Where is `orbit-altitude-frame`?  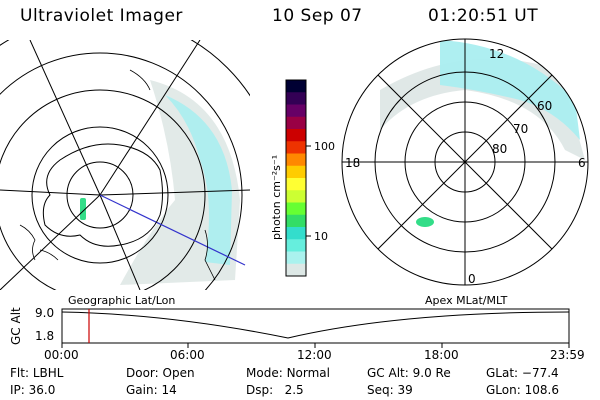
orbit-altitude-frame is located at coordinates (315, 326).